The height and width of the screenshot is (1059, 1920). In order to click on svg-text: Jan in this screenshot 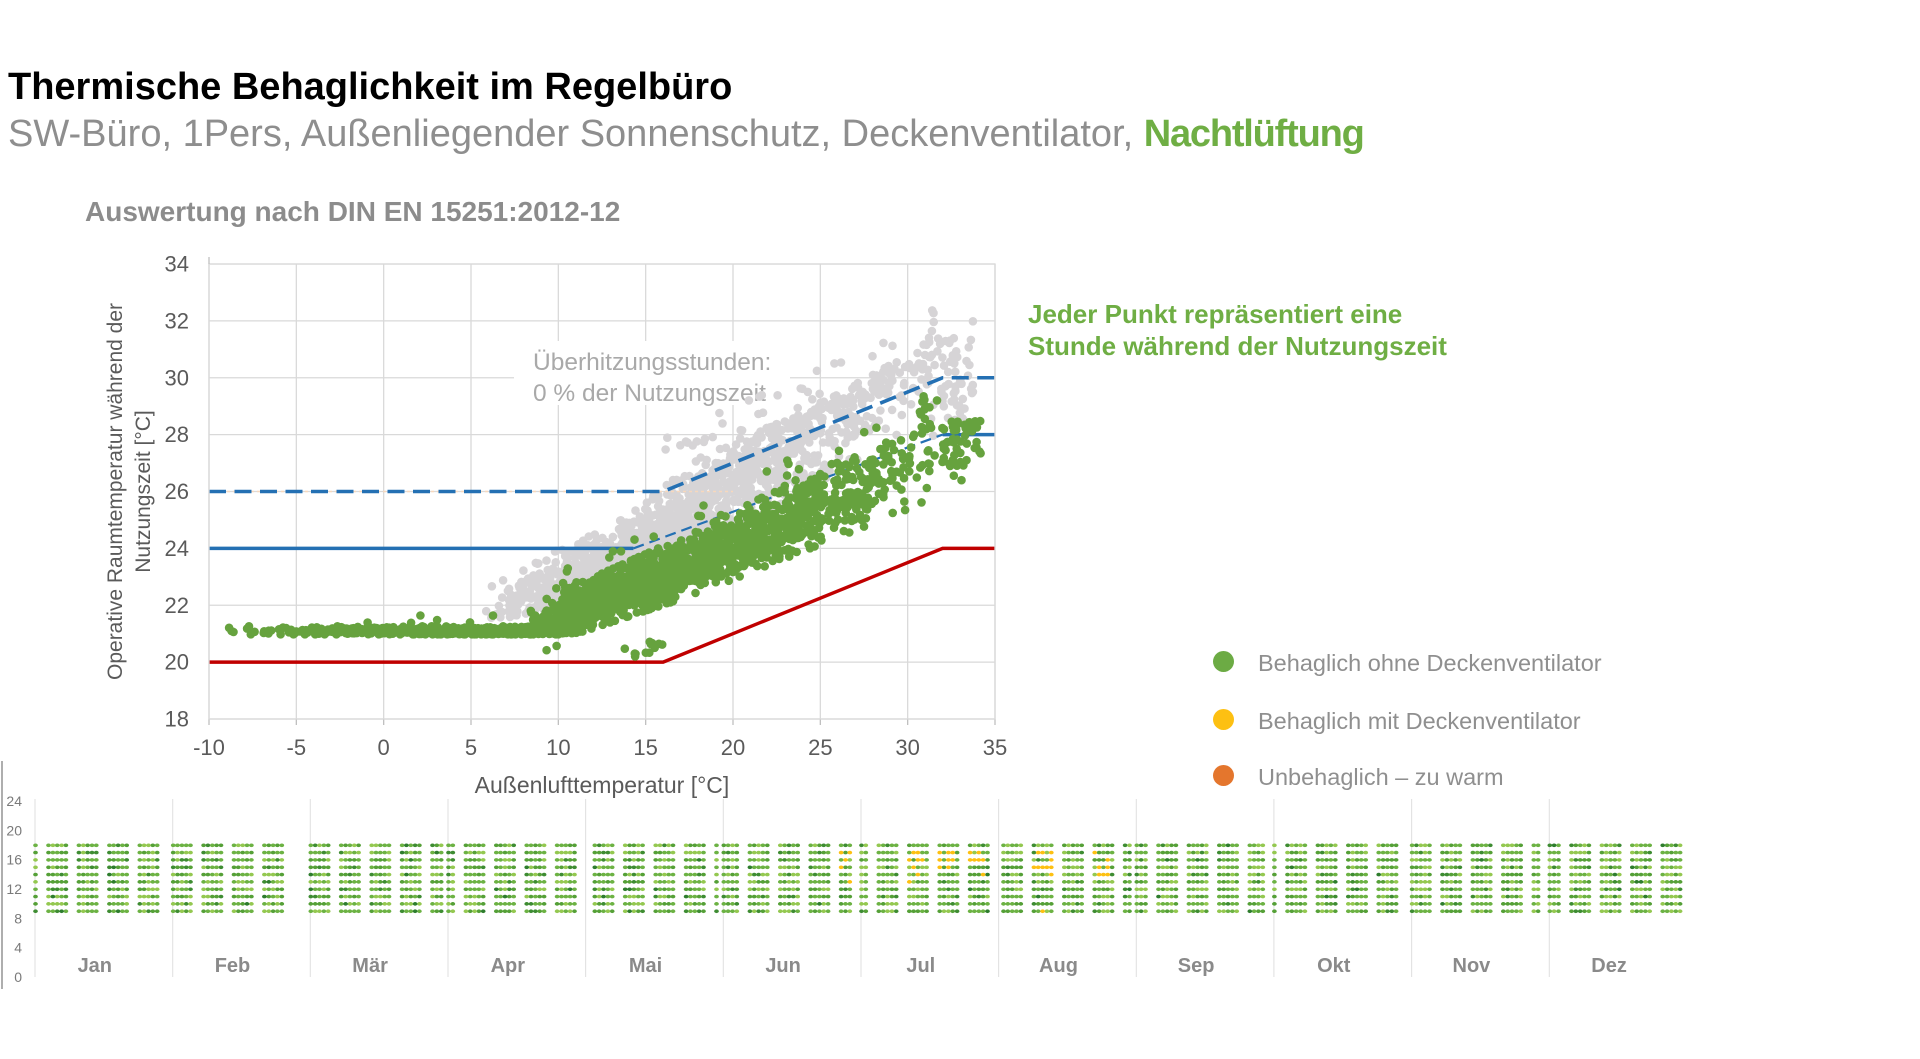, I will do `click(95, 966)`.